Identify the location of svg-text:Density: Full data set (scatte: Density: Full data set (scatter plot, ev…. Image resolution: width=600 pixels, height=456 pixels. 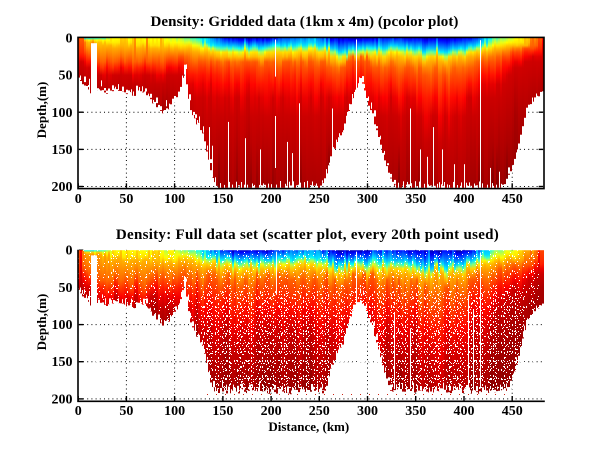
(307, 235).